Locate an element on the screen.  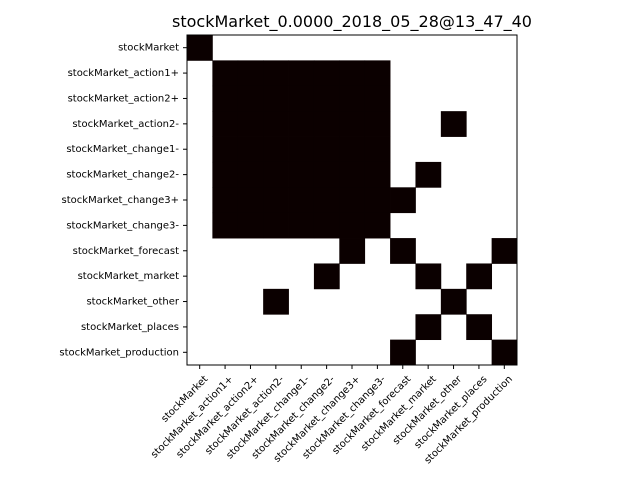
y-tick-label: stockMarket_change2- is located at coordinates (122, 175).